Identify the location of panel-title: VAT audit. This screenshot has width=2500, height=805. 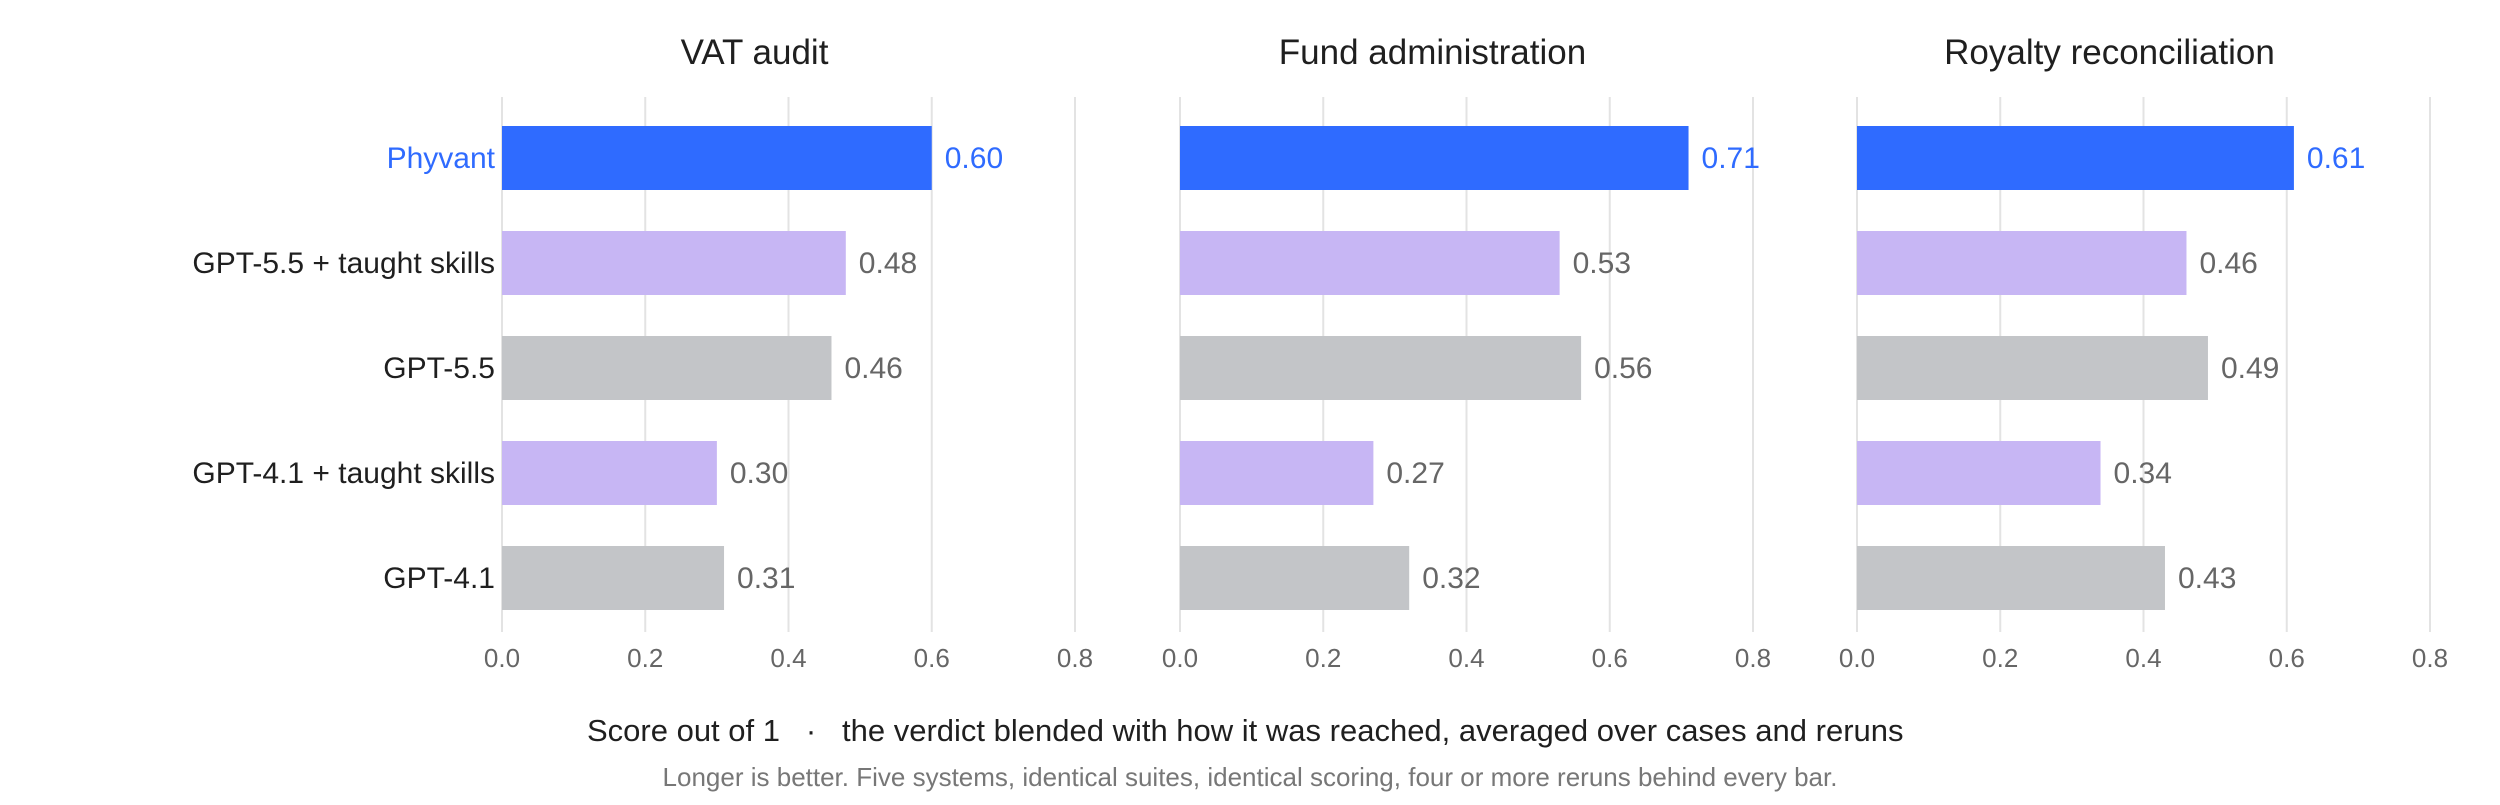
(755, 52).